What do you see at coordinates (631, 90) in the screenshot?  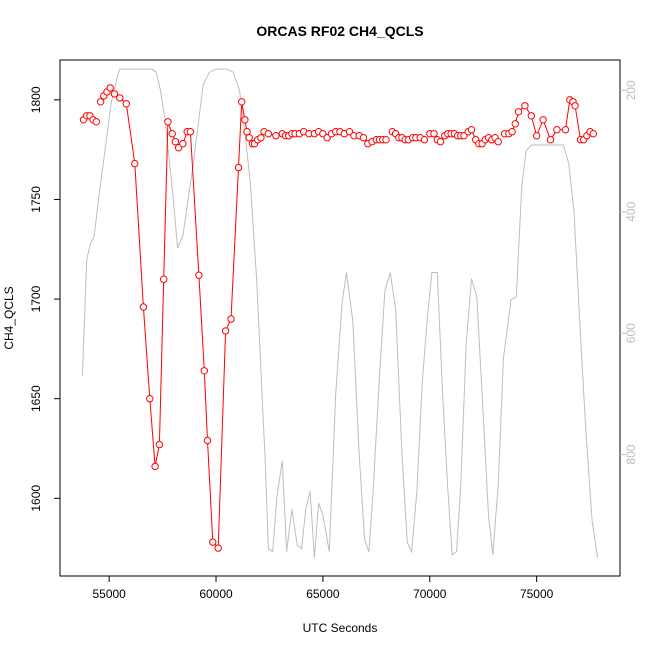 I see `y2-tick-label: 200` at bounding box center [631, 90].